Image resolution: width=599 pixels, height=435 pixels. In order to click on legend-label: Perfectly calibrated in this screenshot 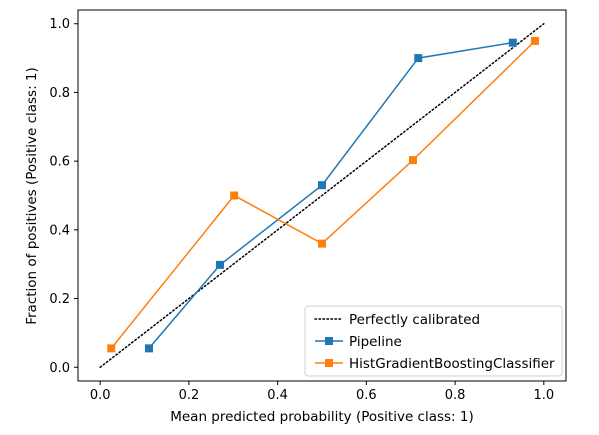, I will do `click(414, 320)`.